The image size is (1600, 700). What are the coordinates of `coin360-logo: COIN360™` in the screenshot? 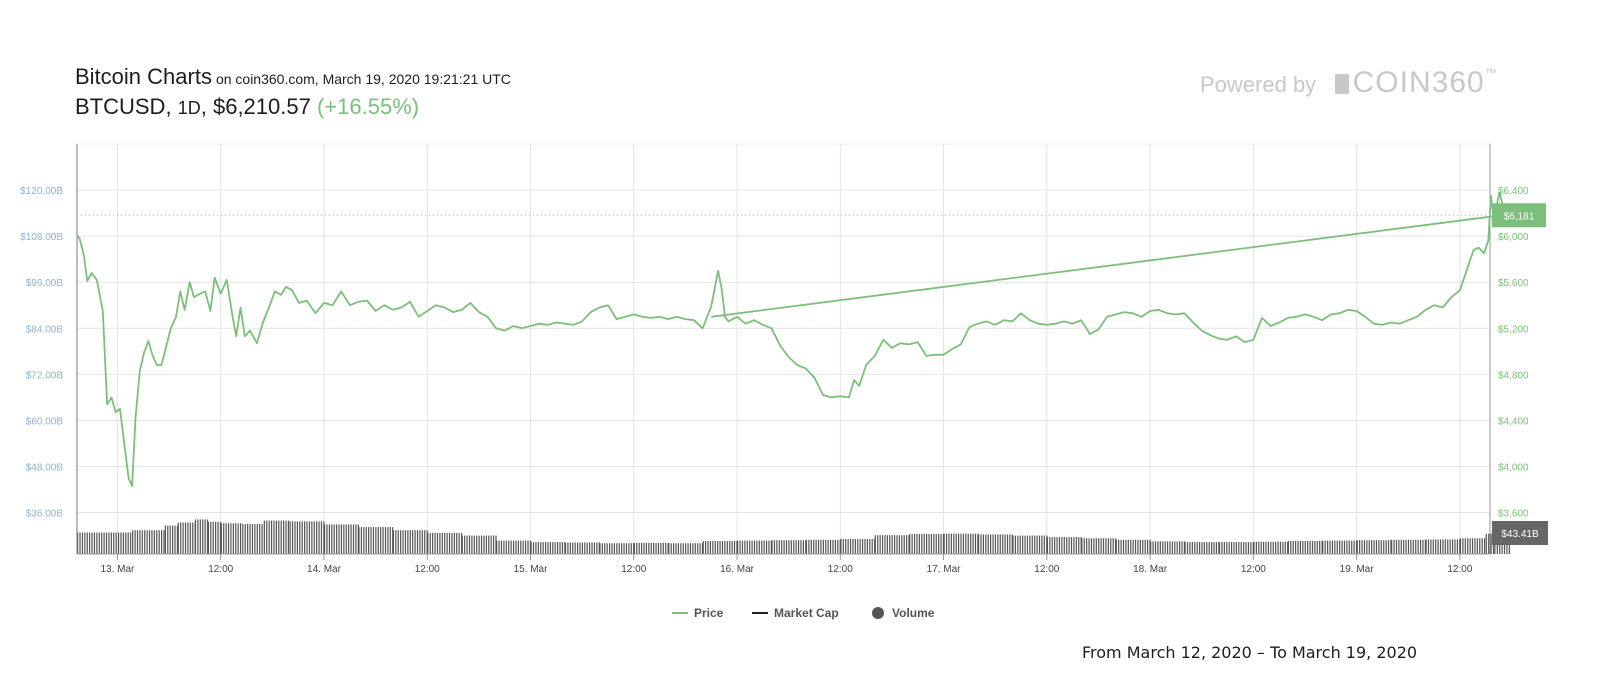 It's located at (1416, 82).